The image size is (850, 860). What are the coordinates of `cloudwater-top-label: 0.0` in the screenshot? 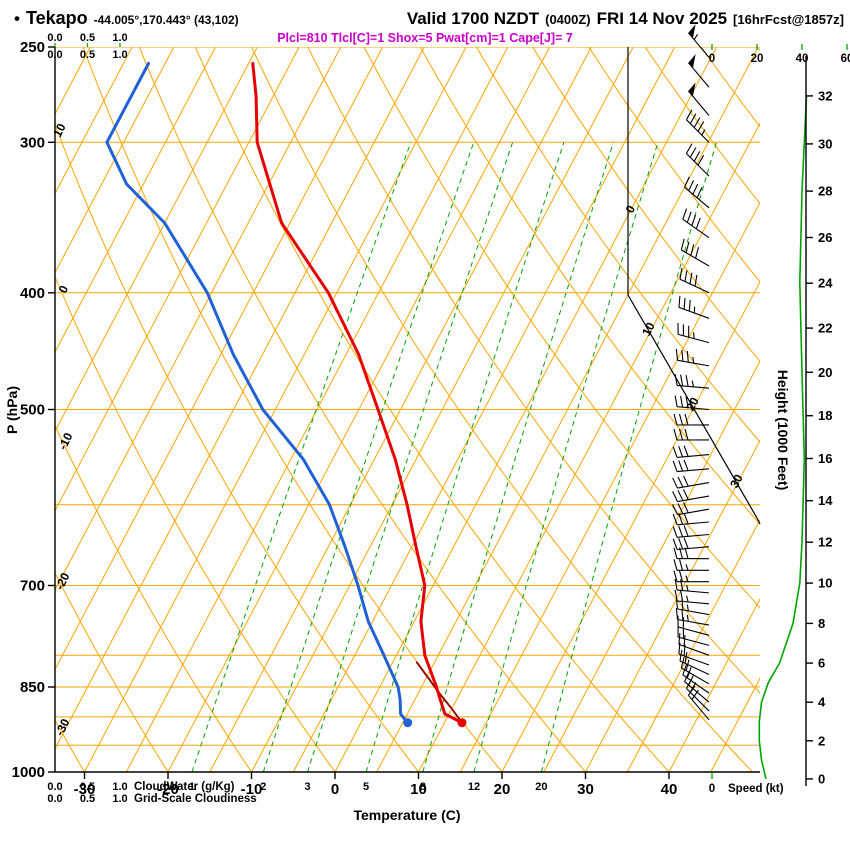 It's located at (54, 38).